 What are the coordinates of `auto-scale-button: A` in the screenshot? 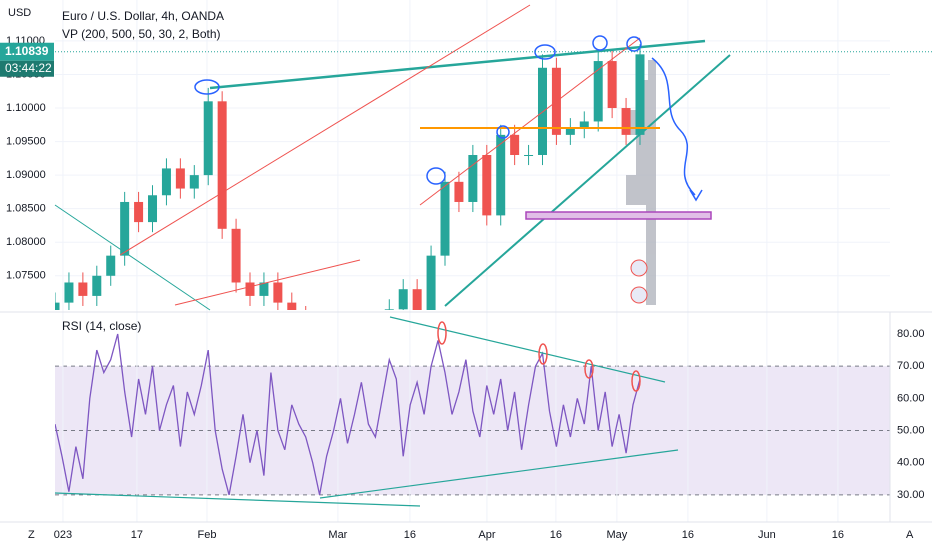 It's located at (910, 535).